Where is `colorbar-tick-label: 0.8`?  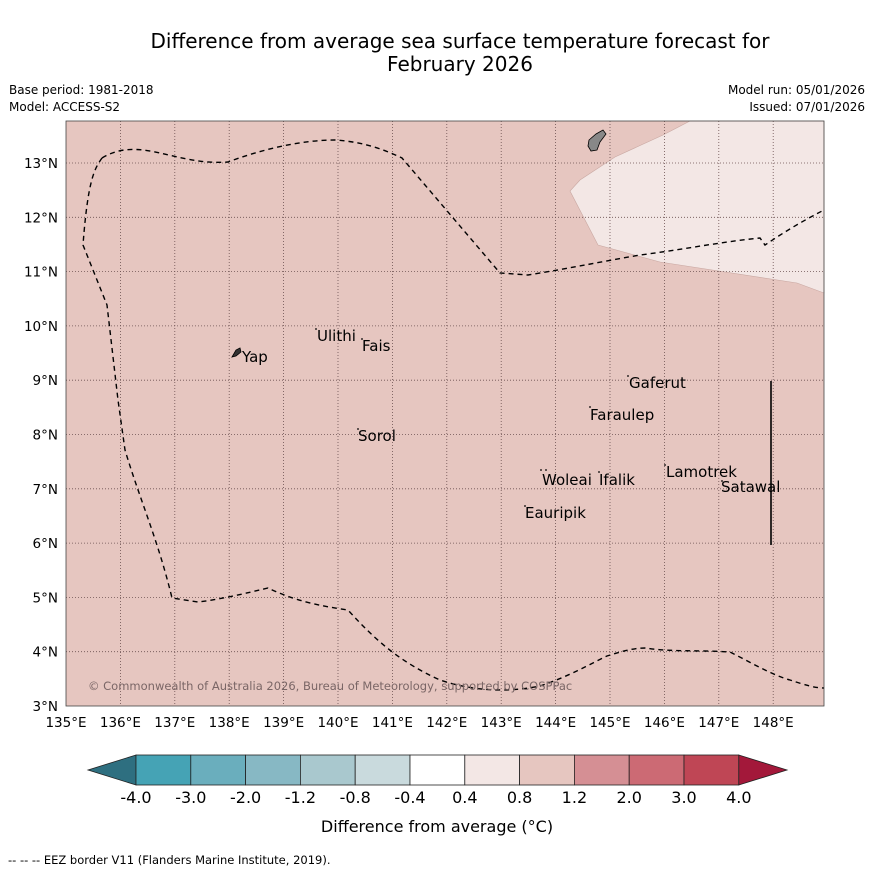 colorbar-tick-label: 0.8 is located at coordinates (519, 797).